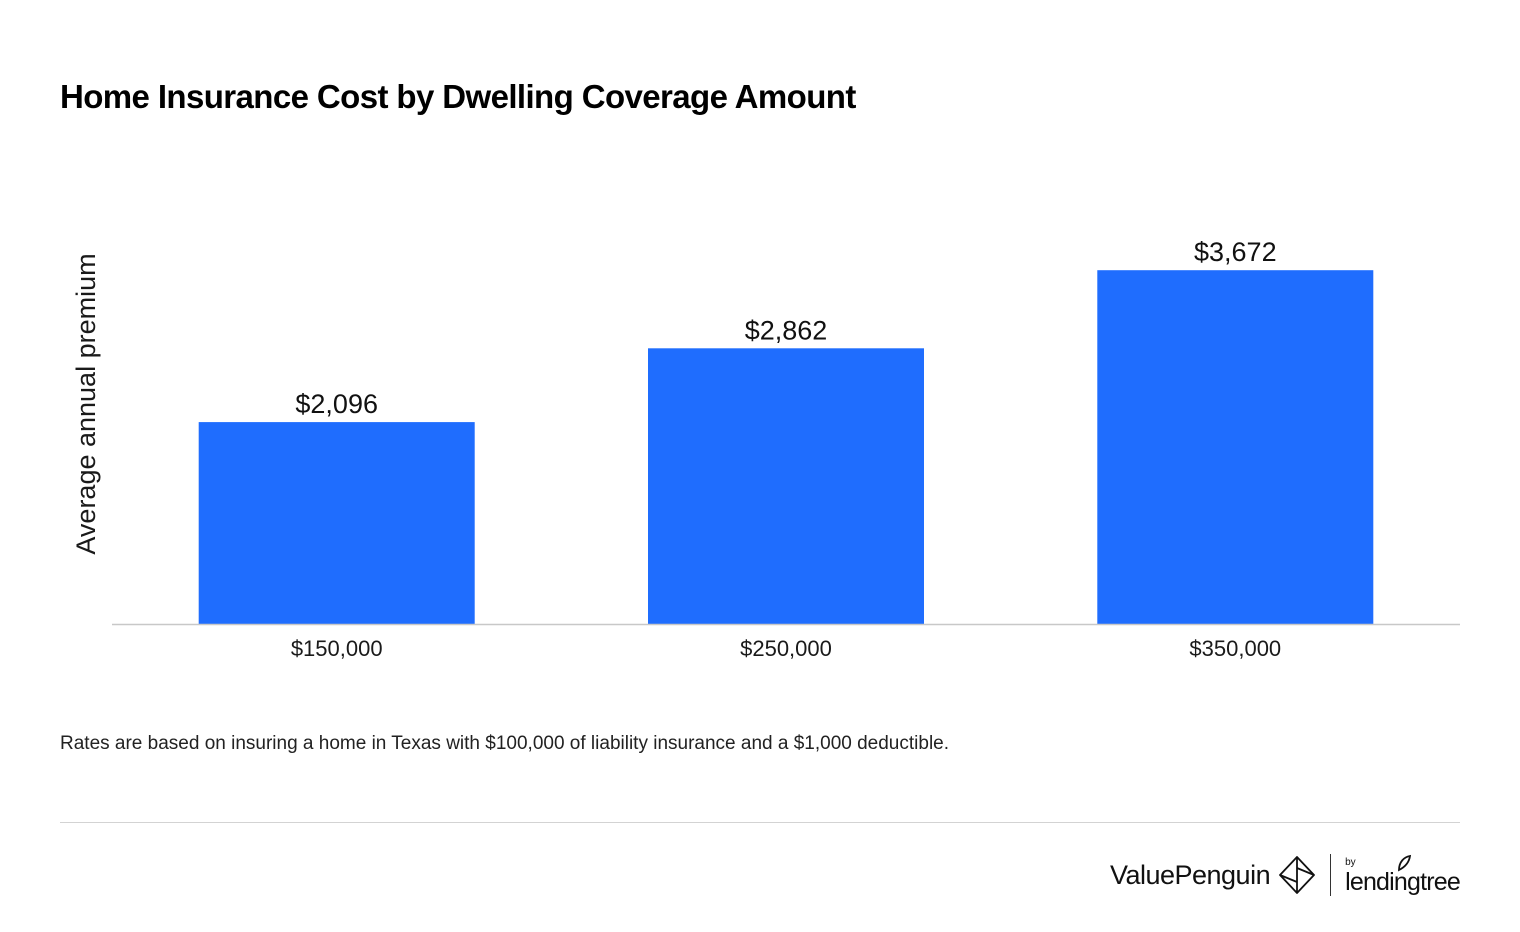  Describe the element at coordinates (1405, 863) in the screenshot. I see `leaf-icon` at that location.